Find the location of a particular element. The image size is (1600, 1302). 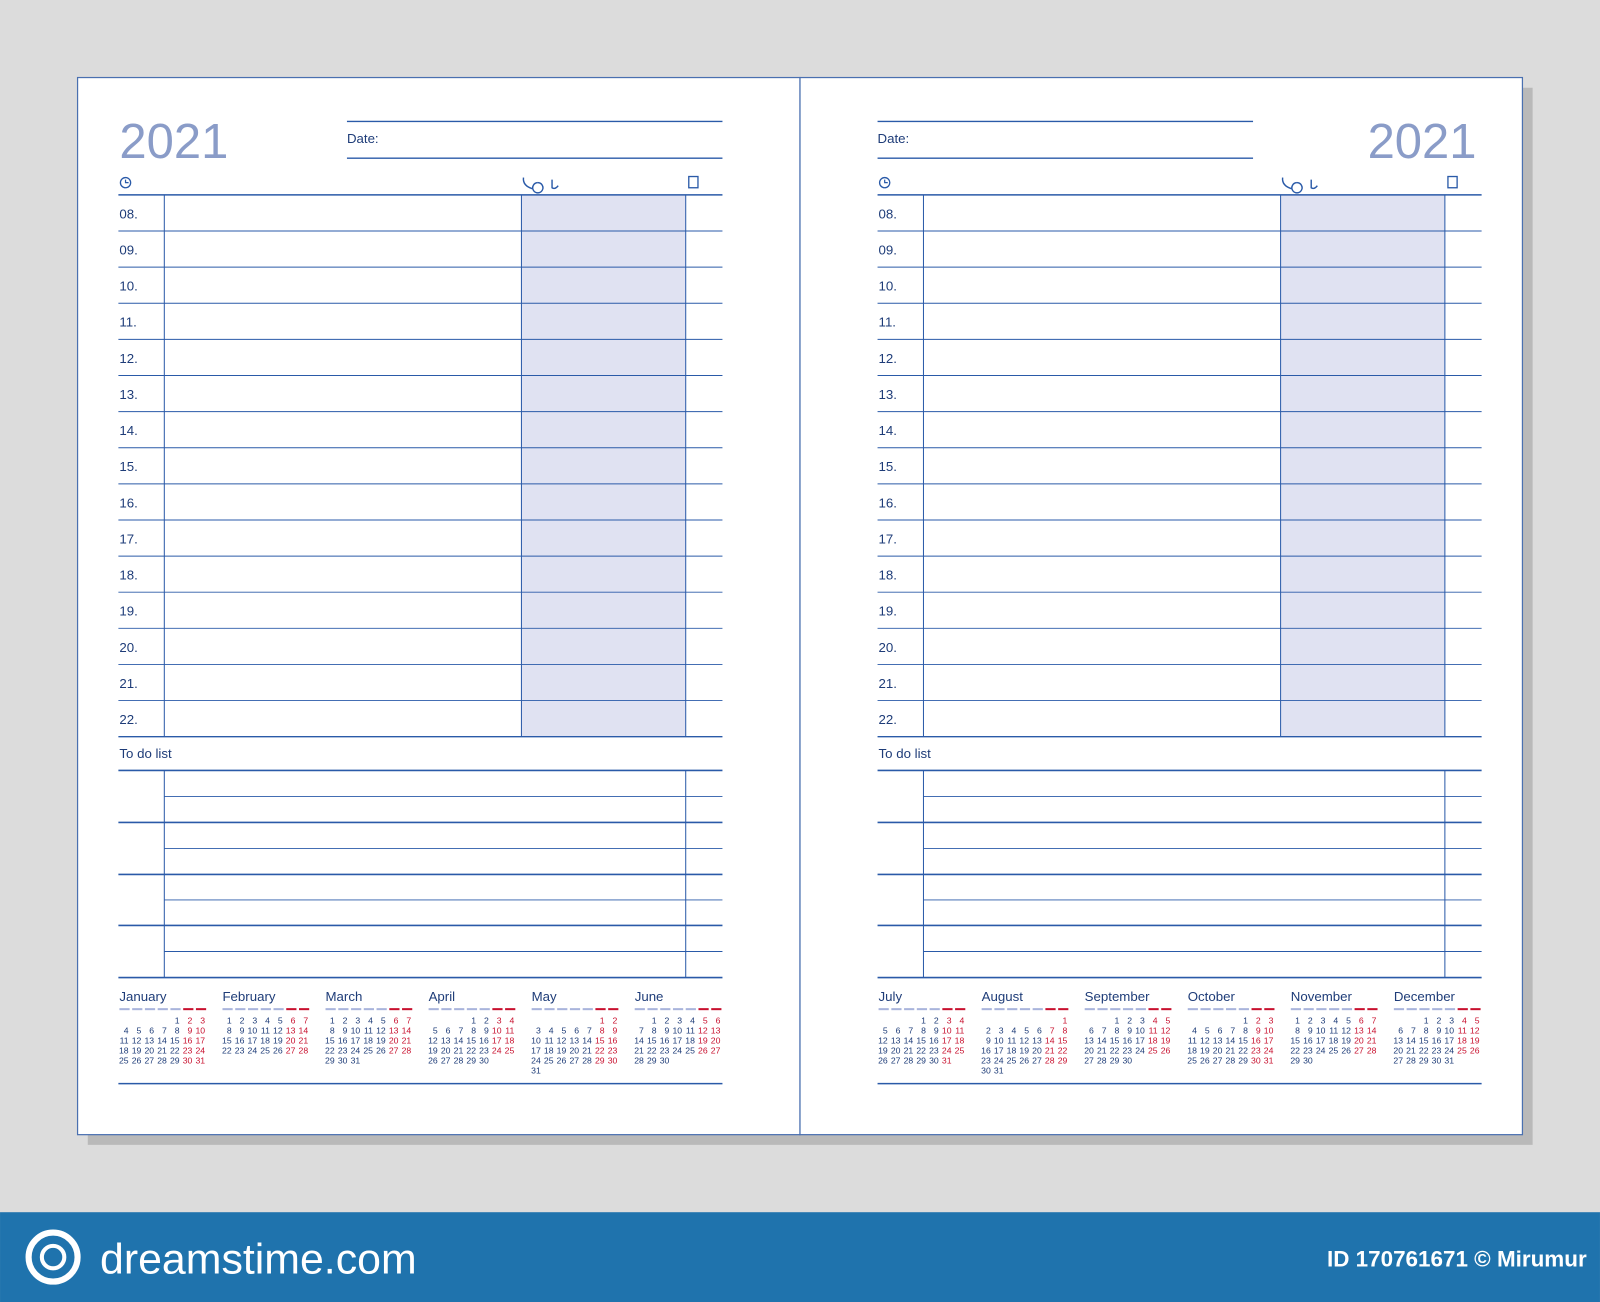

footer-band is located at coordinates (800, 1257).